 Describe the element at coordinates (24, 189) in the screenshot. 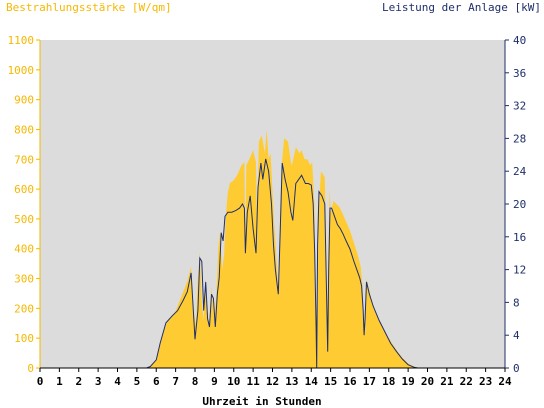

I see `left-tick-label: 600` at that location.